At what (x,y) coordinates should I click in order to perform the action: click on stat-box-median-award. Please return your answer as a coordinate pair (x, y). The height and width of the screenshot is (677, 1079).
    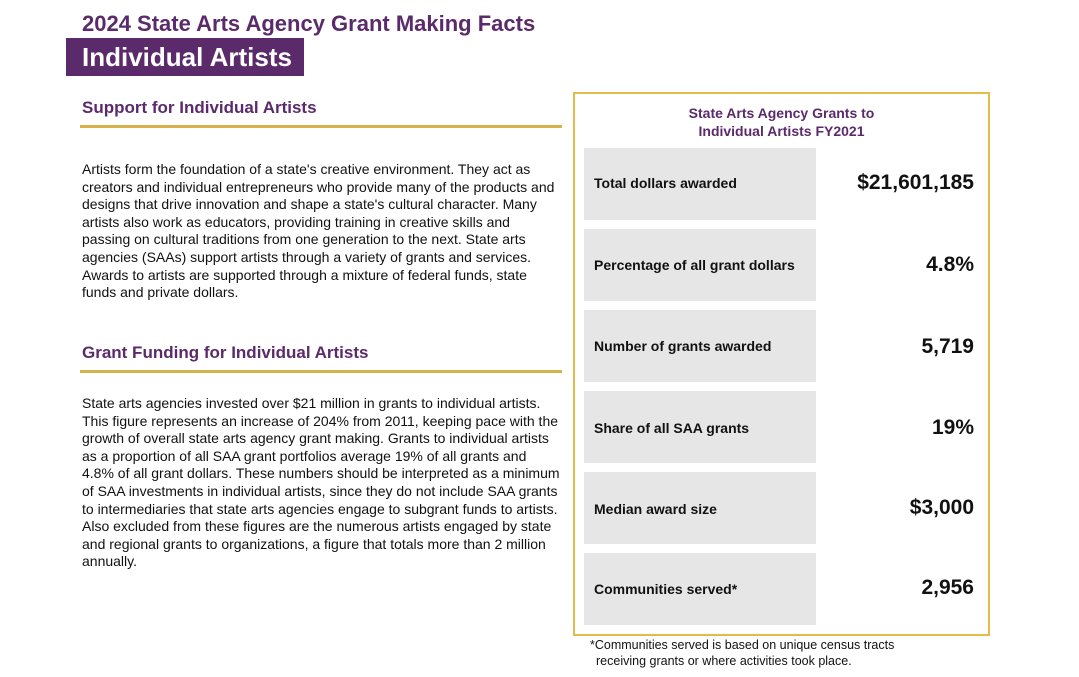
    Looking at the image, I should click on (700, 508).